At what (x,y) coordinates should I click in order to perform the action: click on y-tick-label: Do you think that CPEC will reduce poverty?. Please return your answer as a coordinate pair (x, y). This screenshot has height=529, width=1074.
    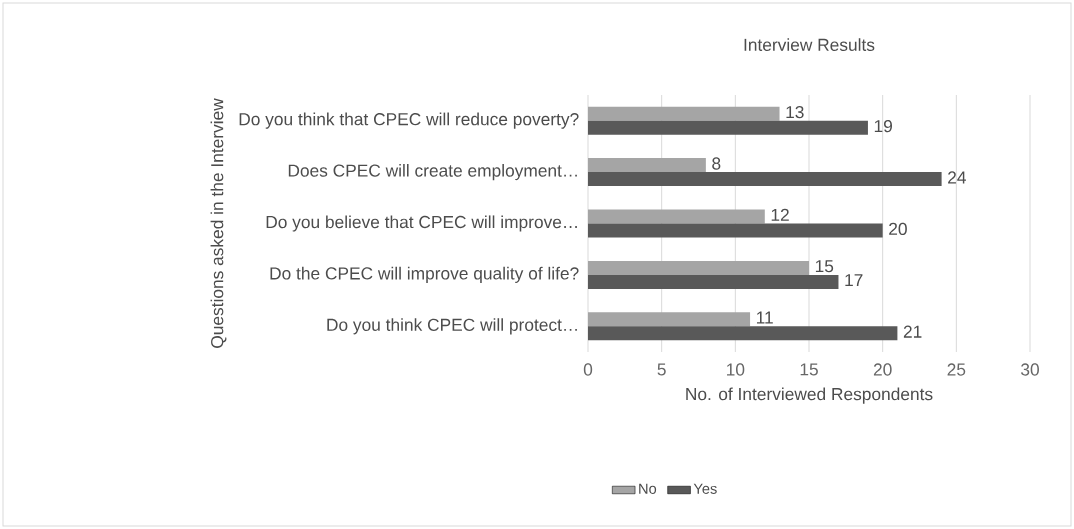
    Looking at the image, I should click on (409, 120).